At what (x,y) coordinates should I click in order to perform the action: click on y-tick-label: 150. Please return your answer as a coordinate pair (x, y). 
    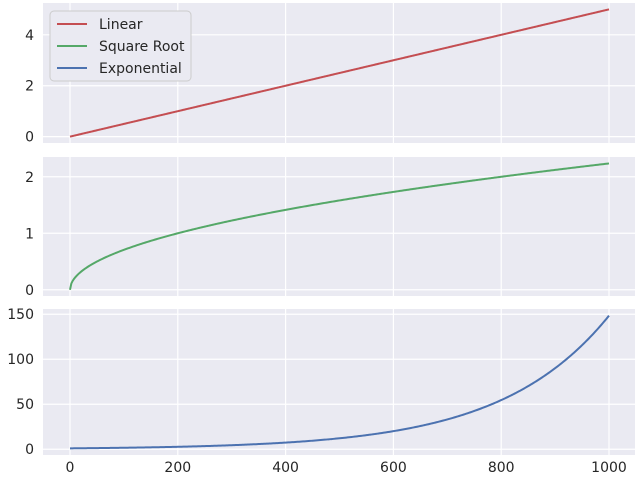
    Looking at the image, I should click on (20, 315).